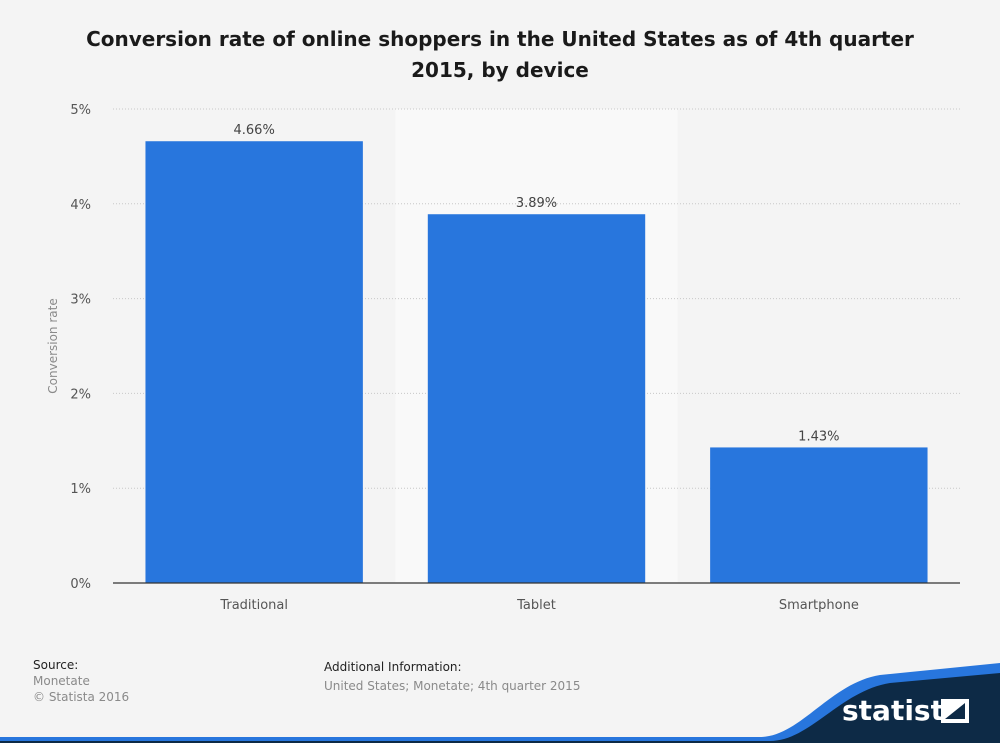  Describe the element at coordinates (818, 436) in the screenshot. I see `data-label: 1.43%` at that location.